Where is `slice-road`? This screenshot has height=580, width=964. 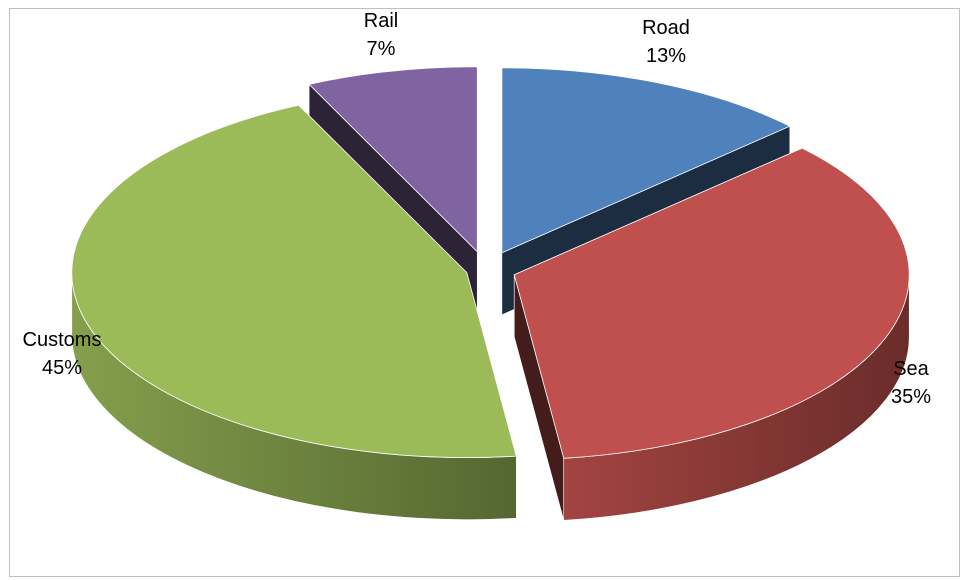
slice-road is located at coordinates (646, 160).